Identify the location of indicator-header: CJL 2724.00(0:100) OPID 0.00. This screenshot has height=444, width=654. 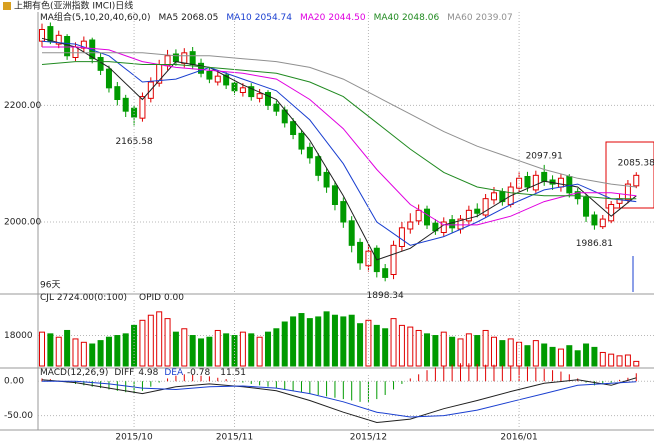
(112, 298).